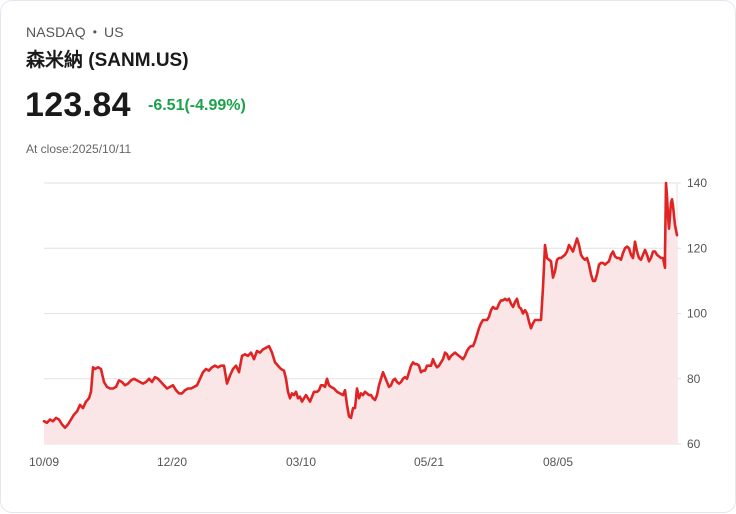 Image resolution: width=736 pixels, height=514 pixels. Describe the element at coordinates (694, 379) in the screenshot. I see `y-tick-label: 80` at that location.